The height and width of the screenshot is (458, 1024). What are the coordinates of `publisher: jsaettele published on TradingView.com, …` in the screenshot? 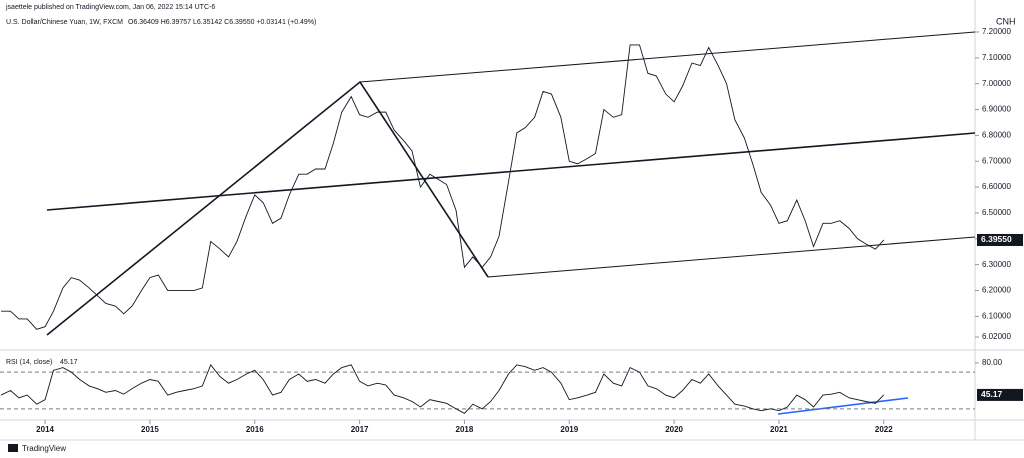 It's located at (110, 7).